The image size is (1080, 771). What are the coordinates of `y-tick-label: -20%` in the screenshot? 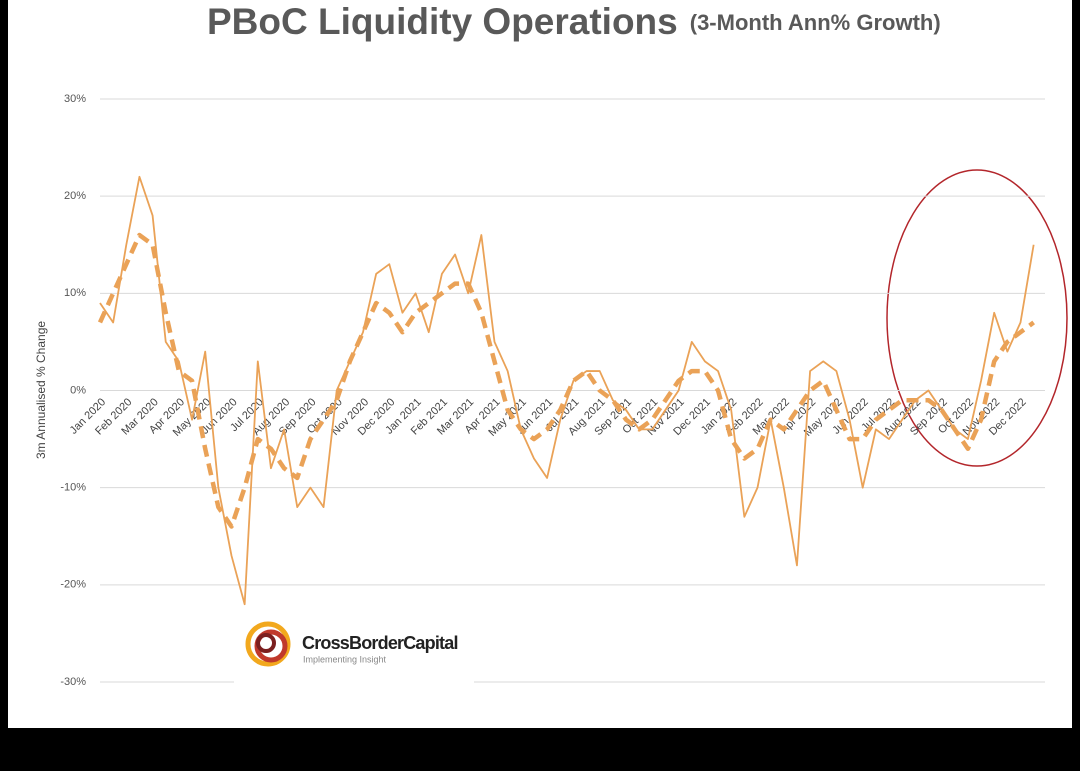 It's located at (73, 585).